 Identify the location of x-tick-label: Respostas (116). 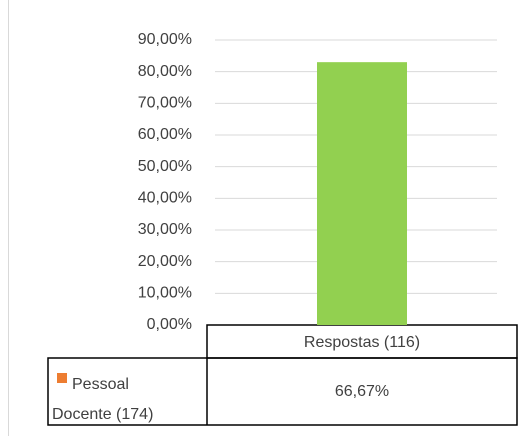
(362, 342).